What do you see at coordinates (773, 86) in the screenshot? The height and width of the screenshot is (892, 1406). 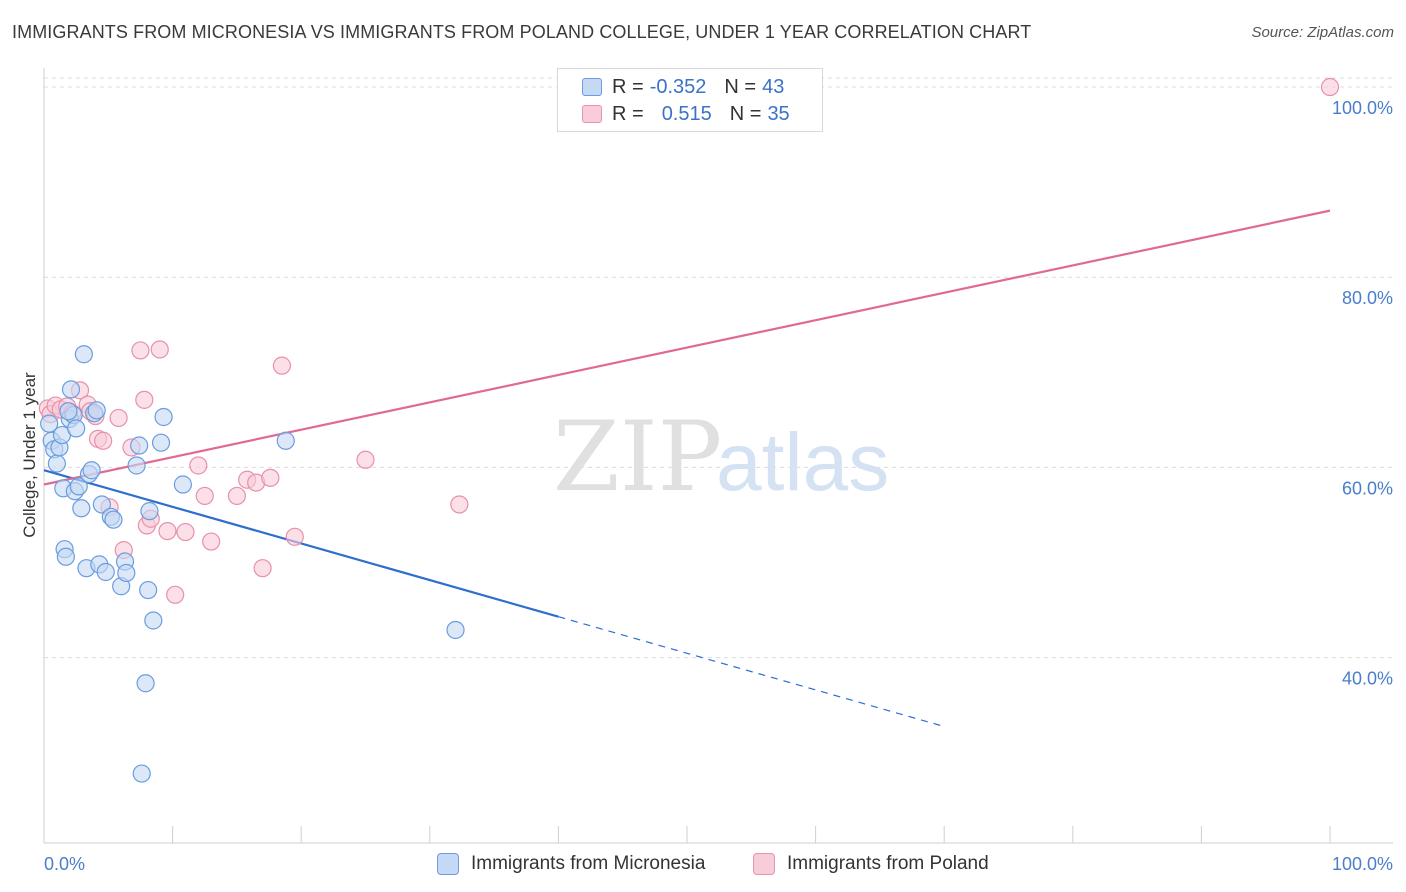 I see `legend-n-value: 43` at bounding box center [773, 86].